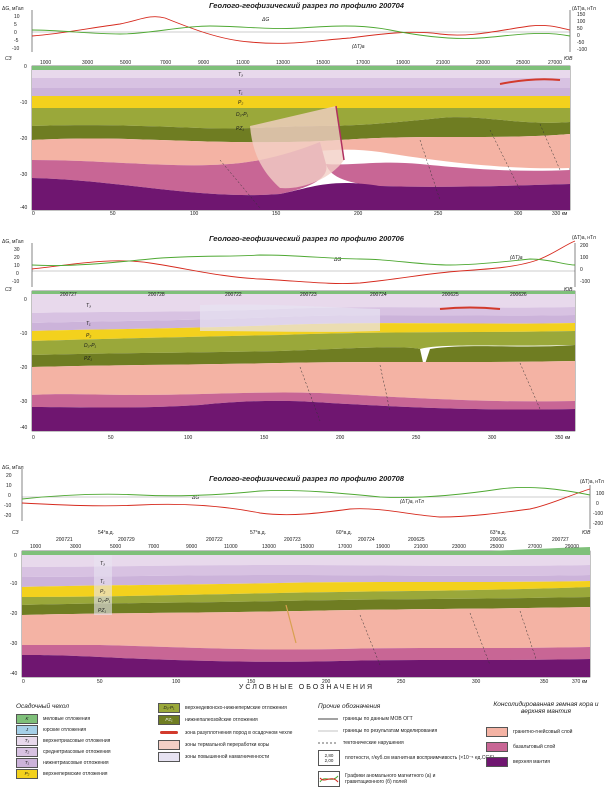 Image resolution: width=613 pixels, height=806 pixels. What do you see at coordinates (62, 762) in the screenshot?
I see `legend-item: T₁ нижнетриасовые отложения` at bounding box center [62, 762].